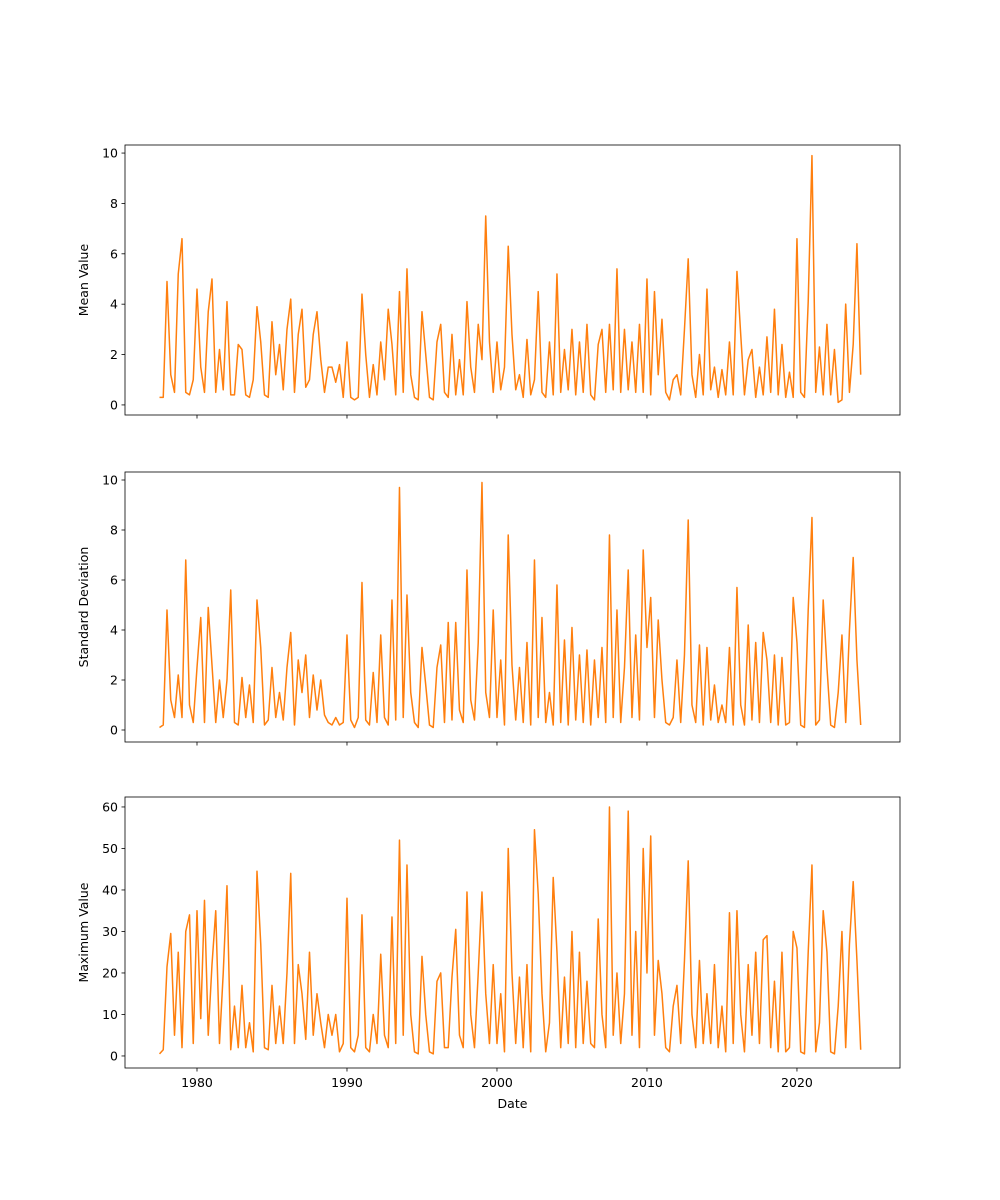 This screenshot has width=1000, height=1200. Describe the element at coordinates (110, 848) in the screenshot. I see `y-tick-label: 50` at that location.